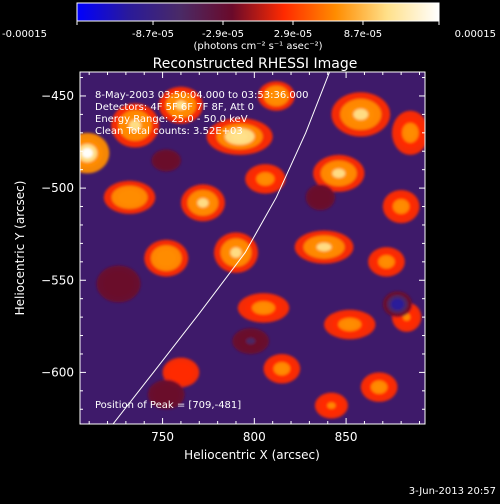 The height and width of the screenshot is (504, 500). What do you see at coordinates (201, 95) in the screenshot?
I see `annotation-time-range: 8-May-2003 03:50:04.000 to 03:53:36.000` at bounding box center [201, 95].